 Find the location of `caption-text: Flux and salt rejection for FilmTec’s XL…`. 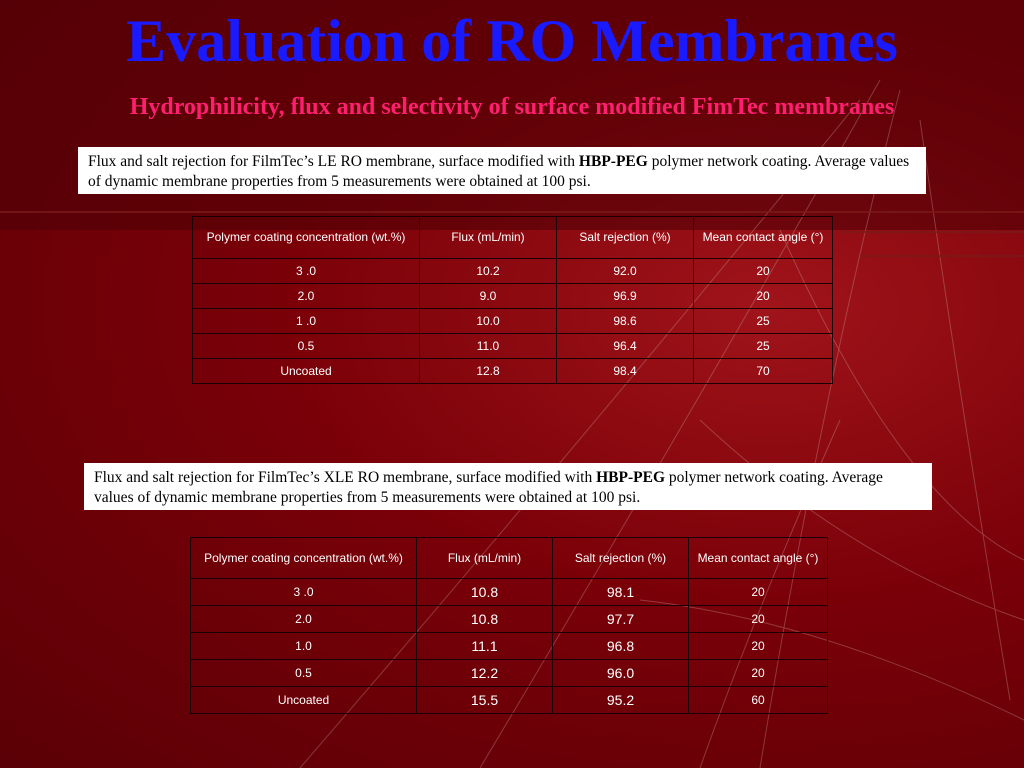

caption-text: Flux and salt rejection for FilmTec’s XL… is located at coordinates (345, 477).